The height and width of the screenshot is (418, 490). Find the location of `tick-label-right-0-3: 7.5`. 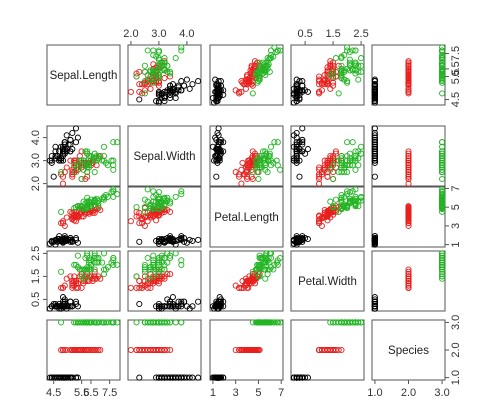

tick-label-right-0-3: 7.5 is located at coordinates (456, 53).